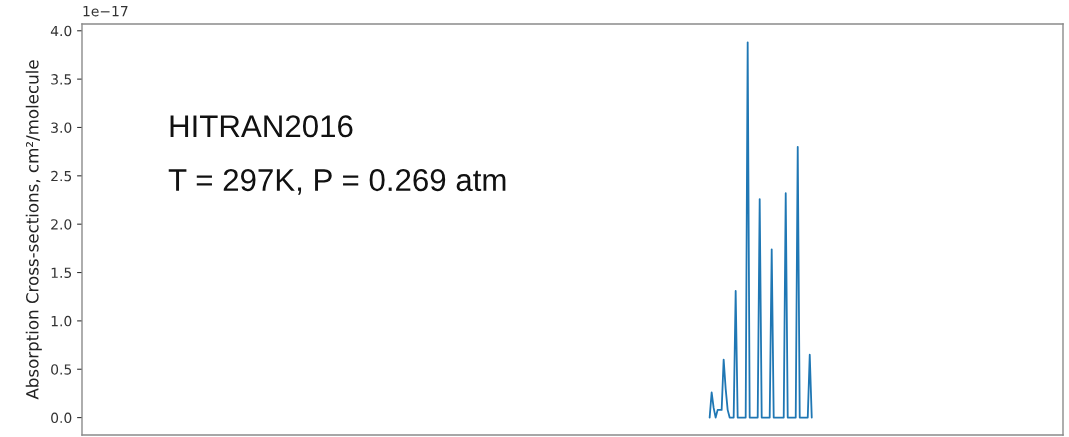  What do you see at coordinates (61, 224) in the screenshot?
I see `y-tick-label: 2.0` at bounding box center [61, 224].